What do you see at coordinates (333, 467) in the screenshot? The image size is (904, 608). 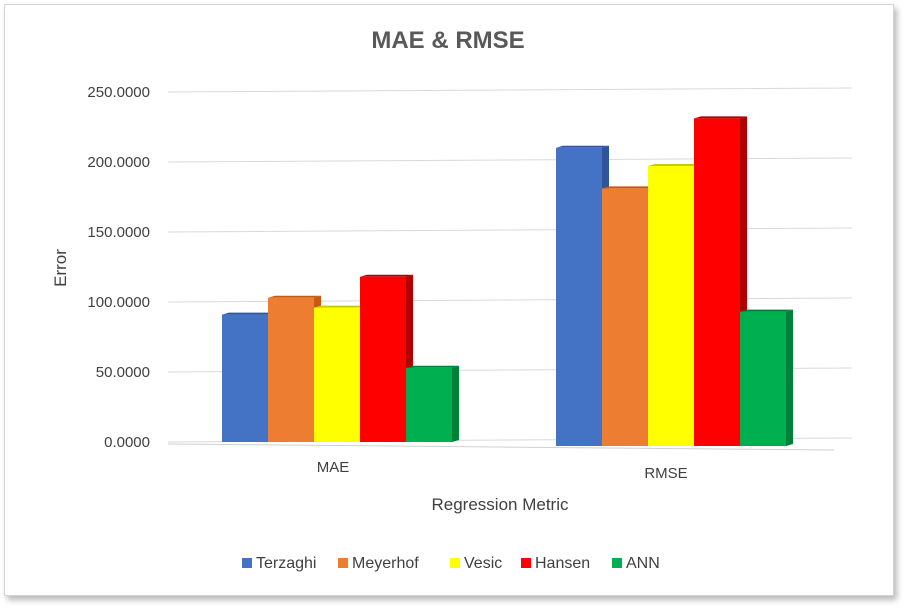 I see `x-category-label: MAE` at bounding box center [333, 467].